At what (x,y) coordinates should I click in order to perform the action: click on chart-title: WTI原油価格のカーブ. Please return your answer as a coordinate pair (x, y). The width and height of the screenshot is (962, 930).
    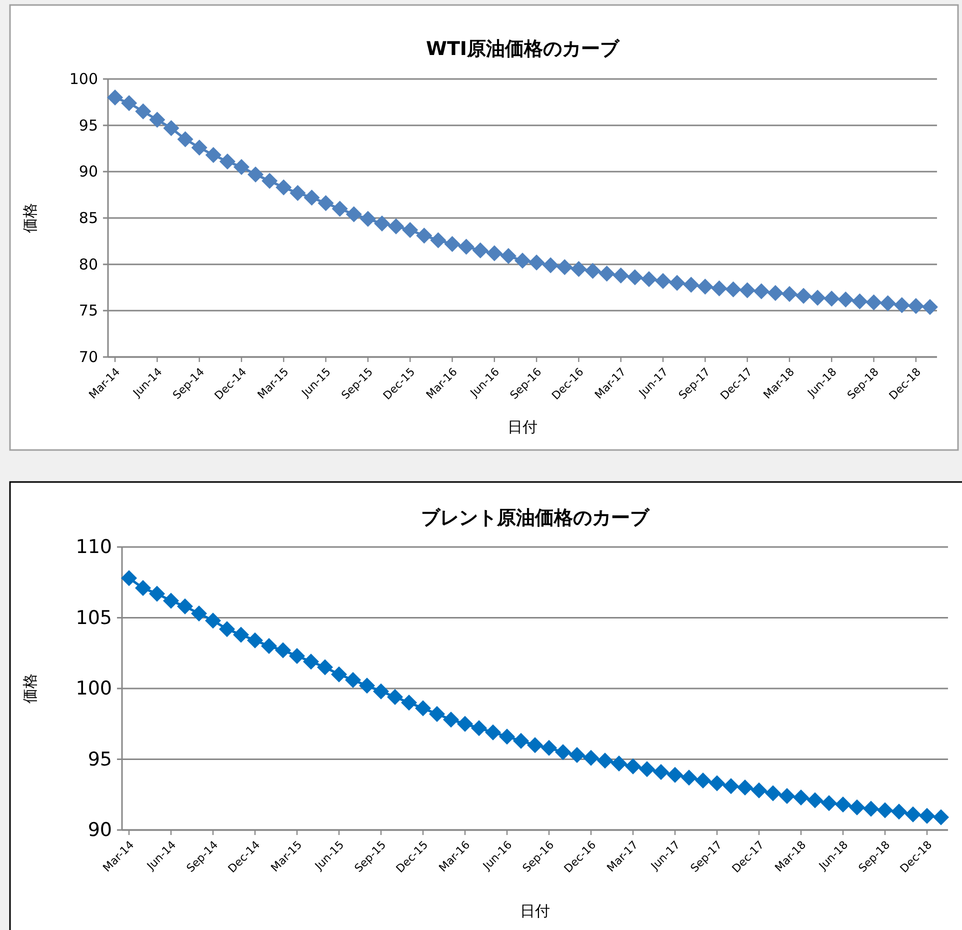
    Looking at the image, I should click on (523, 49).